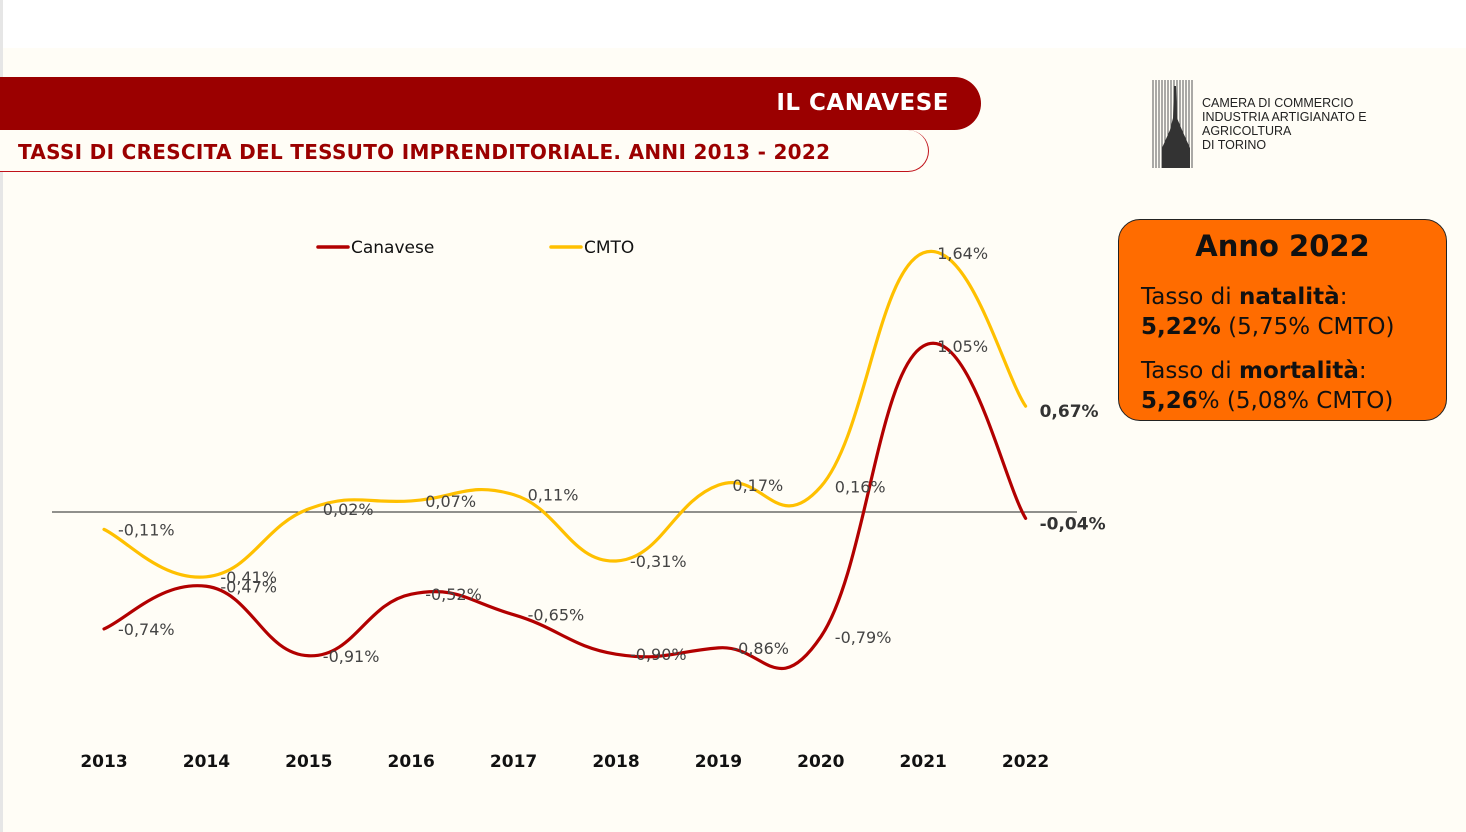 This screenshot has width=1466, height=832. I want to click on logo-line-2: INDUSTRIA ARTIGIANATO E AGRICOLTURA, so click(1284, 124).